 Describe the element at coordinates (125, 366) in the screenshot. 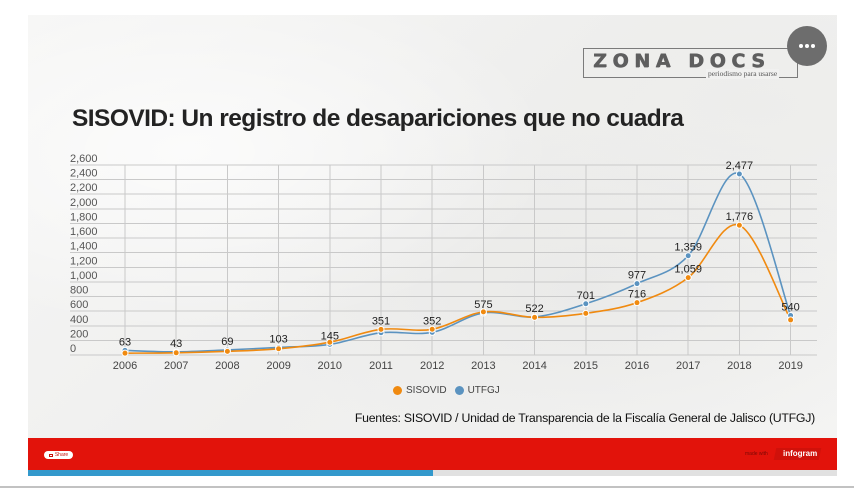

I see `x-tick-label: 2006` at that location.